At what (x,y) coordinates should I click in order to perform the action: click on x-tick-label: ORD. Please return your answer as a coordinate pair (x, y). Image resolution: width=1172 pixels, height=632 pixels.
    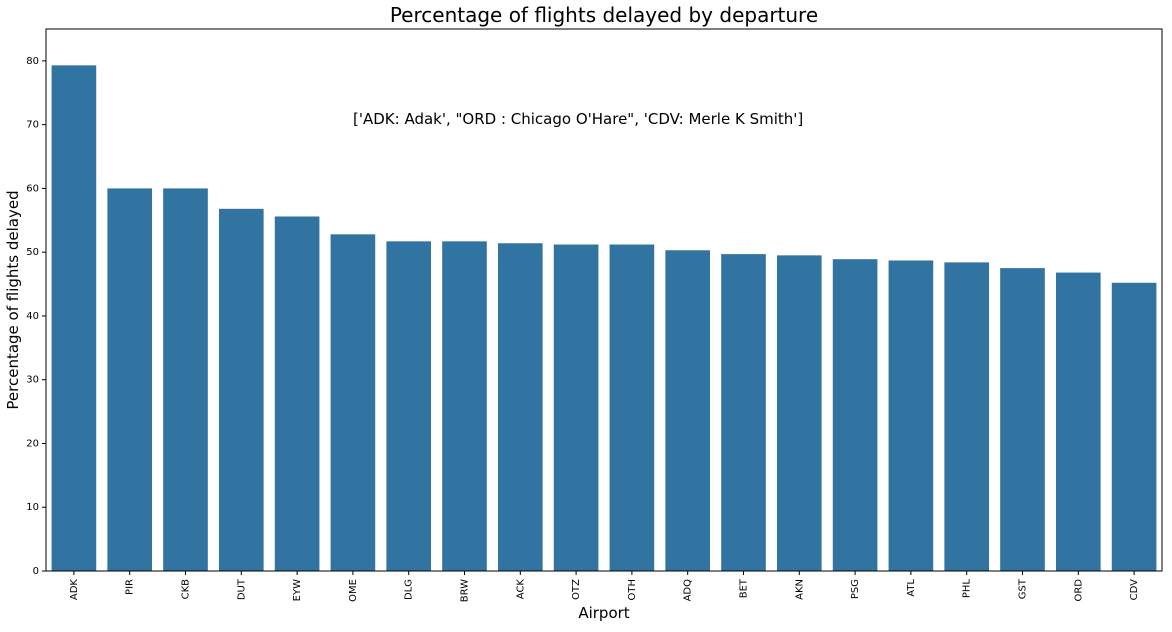
    Looking at the image, I should click on (1078, 590).